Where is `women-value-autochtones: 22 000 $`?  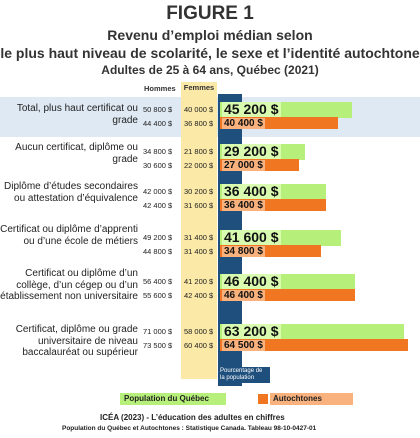 women-value-autochtones: 22 000 $ is located at coordinates (199, 165).